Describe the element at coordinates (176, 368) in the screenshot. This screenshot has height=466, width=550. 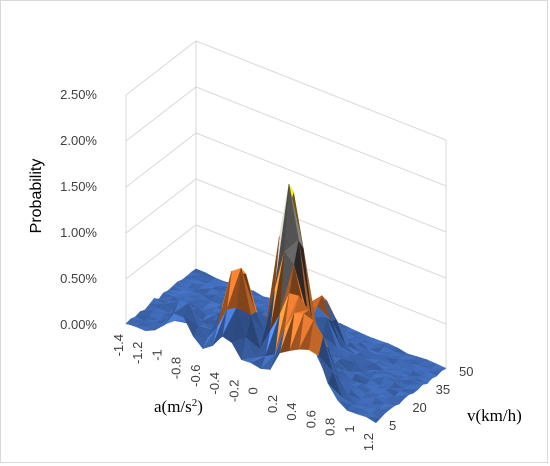
I see `x-tick-label: -0.8` at that location.